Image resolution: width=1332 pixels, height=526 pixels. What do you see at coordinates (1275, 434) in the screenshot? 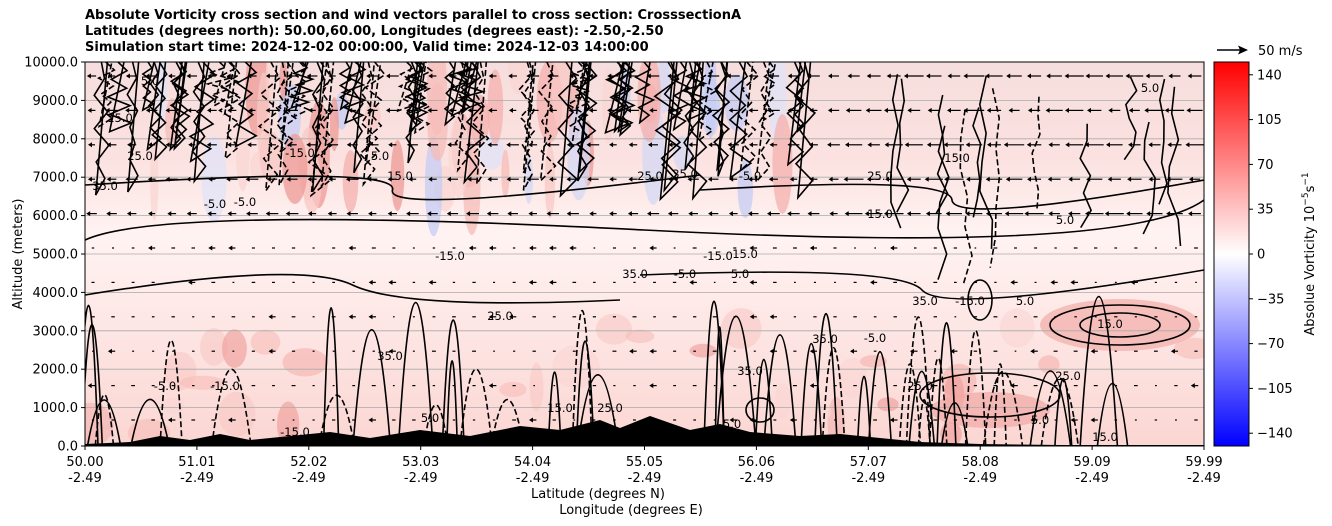
I see `colorbar-tick-label: −140` at bounding box center [1275, 434].